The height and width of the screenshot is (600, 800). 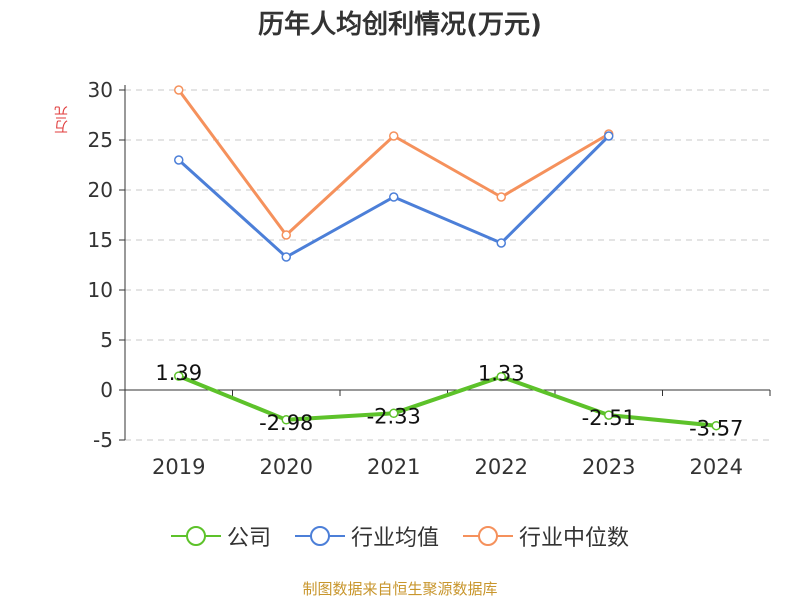 I want to click on x-tick-label: 2020, so click(x=286, y=467).